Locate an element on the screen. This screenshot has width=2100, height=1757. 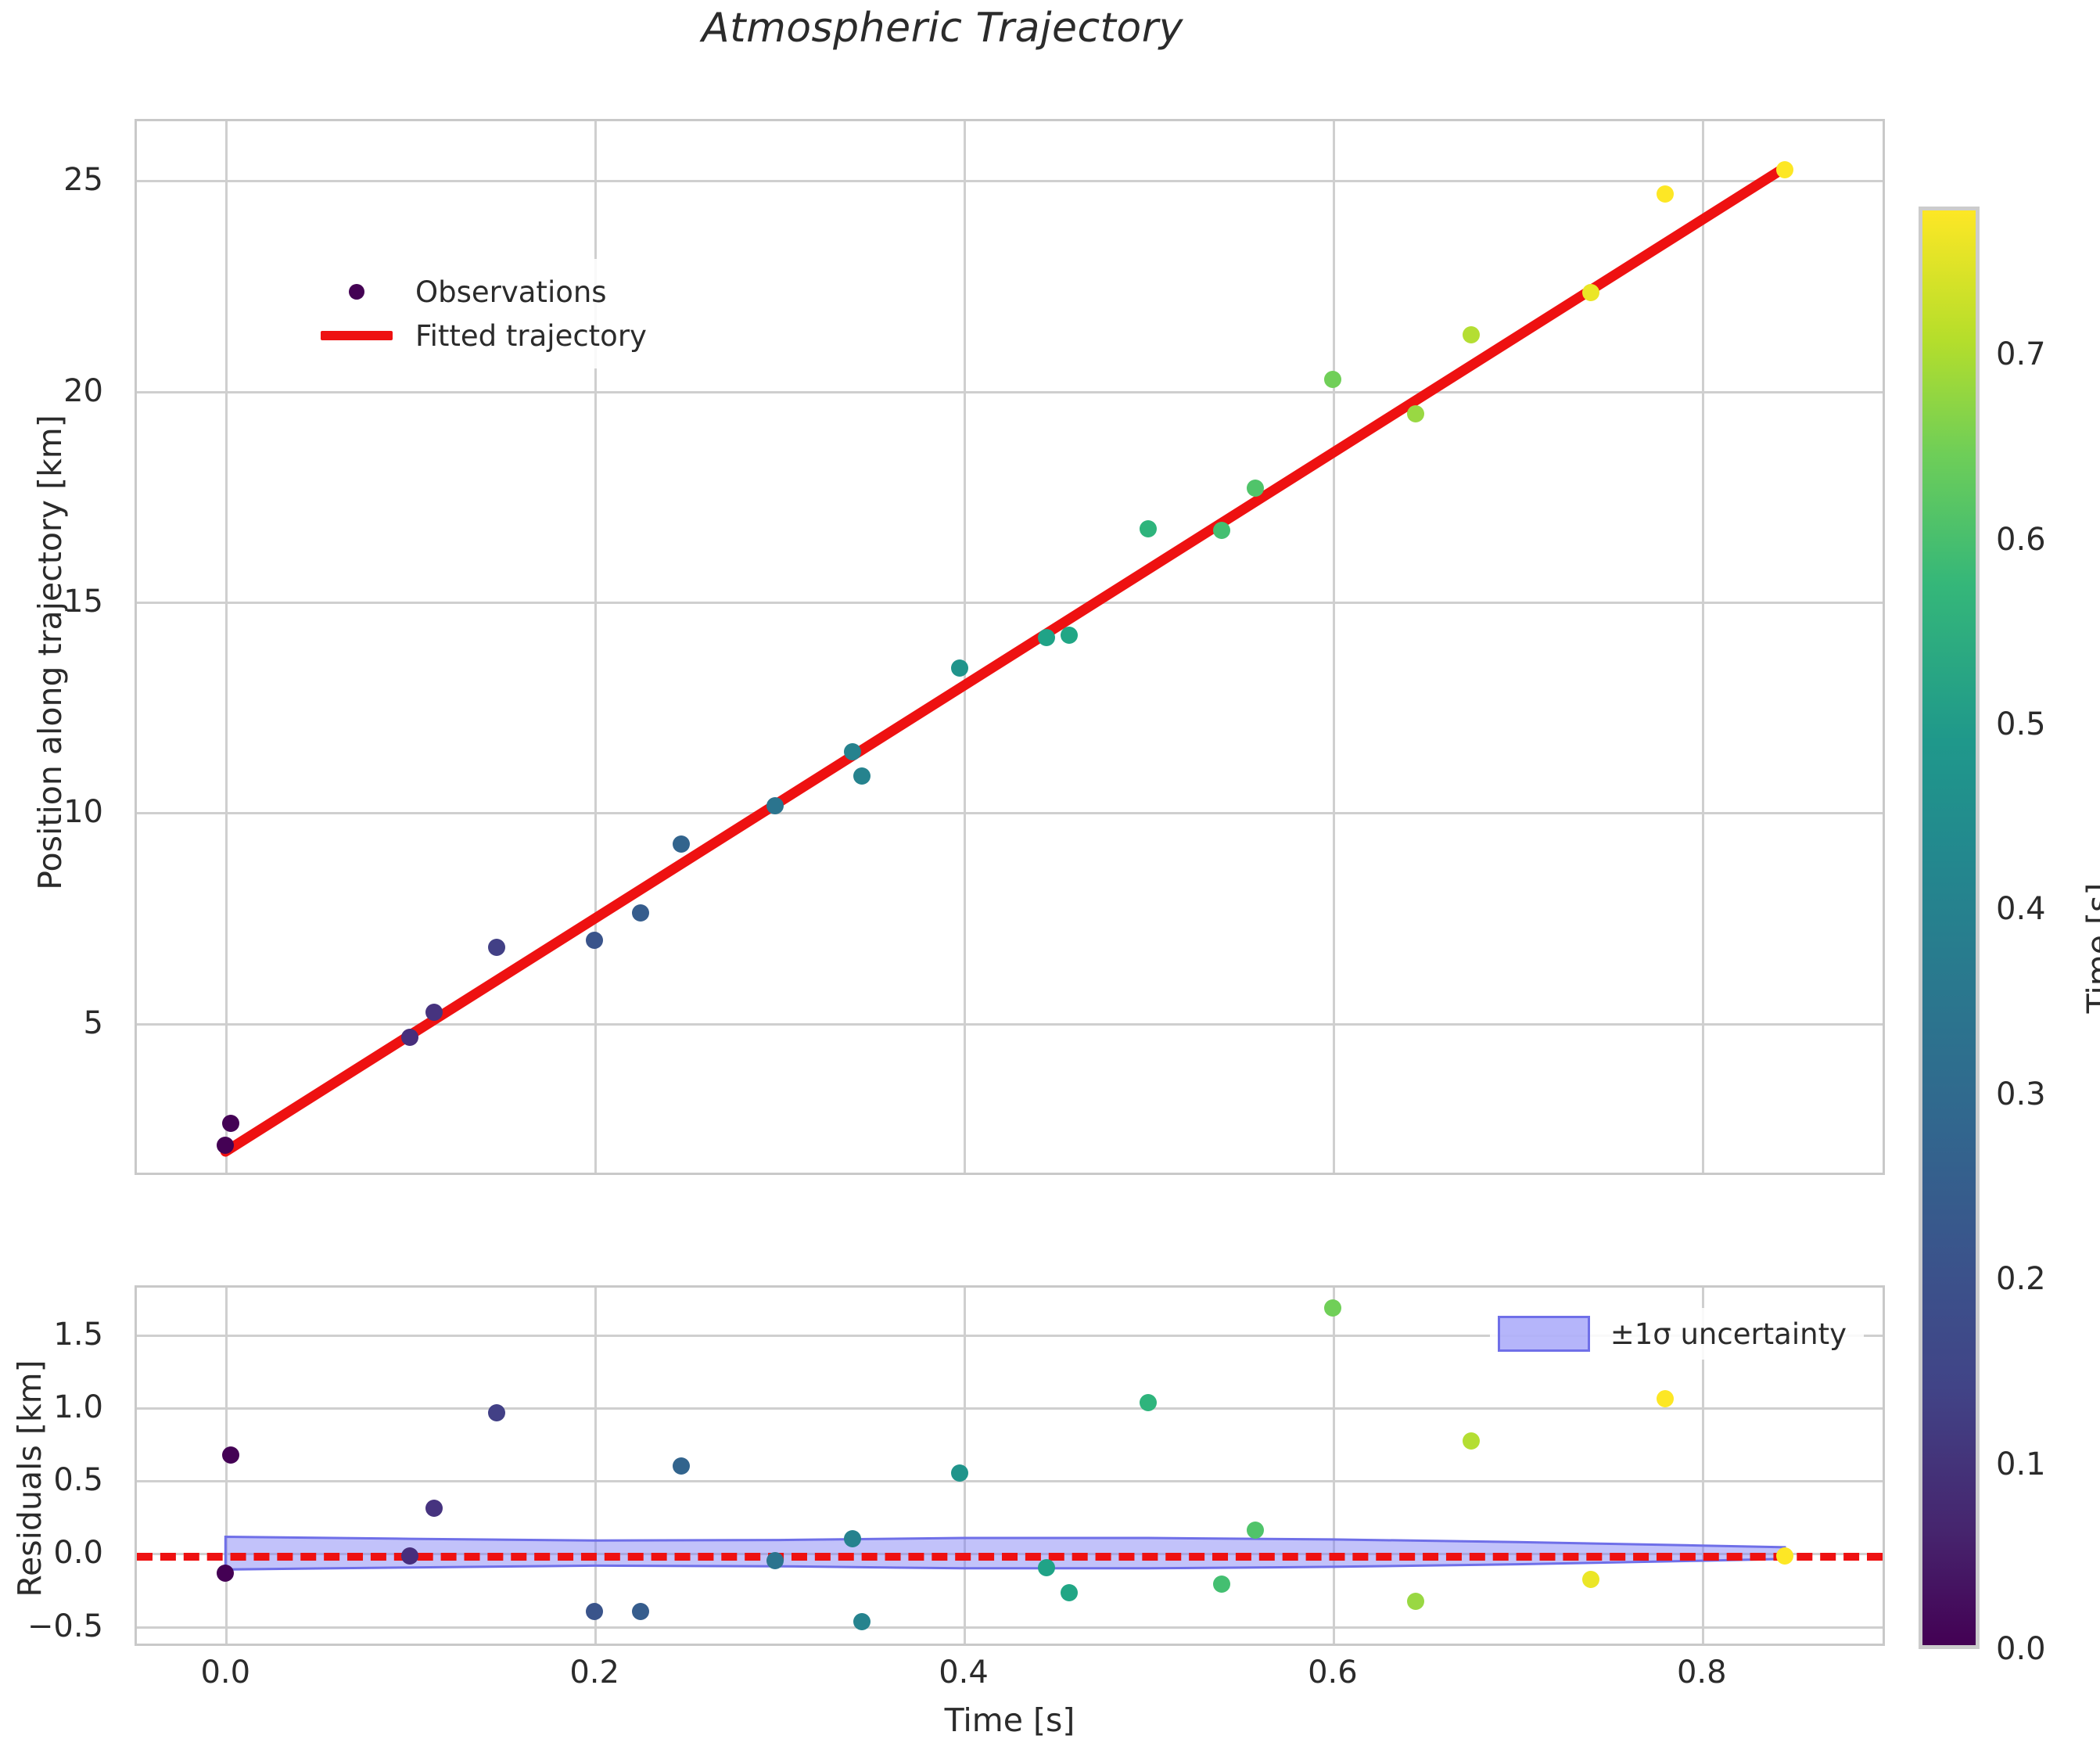
residuals-y-axis-label: Residuals [km] is located at coordinates (29, 1478).